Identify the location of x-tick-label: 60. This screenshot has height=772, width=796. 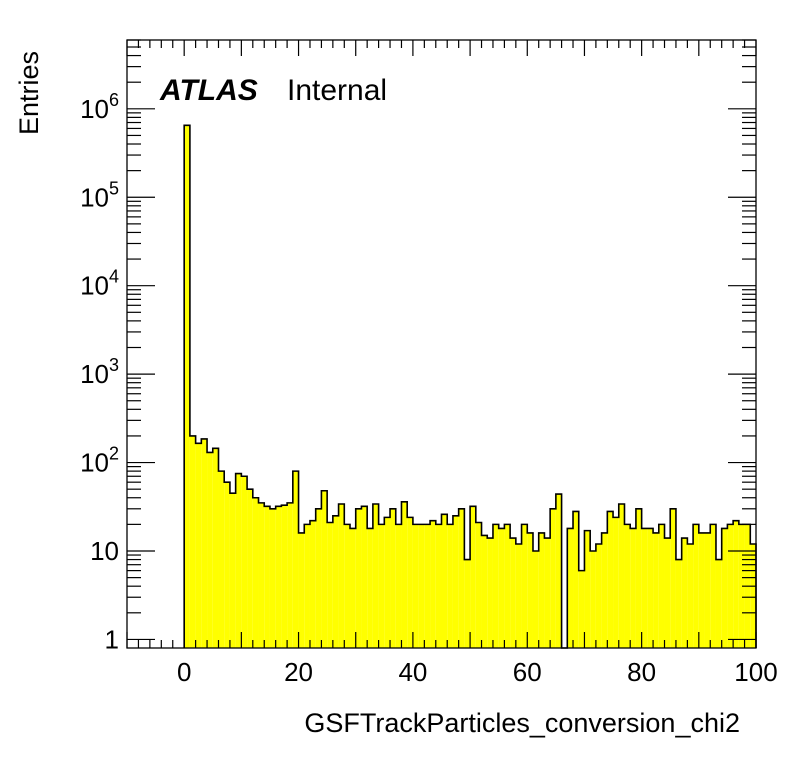
(527, 672).